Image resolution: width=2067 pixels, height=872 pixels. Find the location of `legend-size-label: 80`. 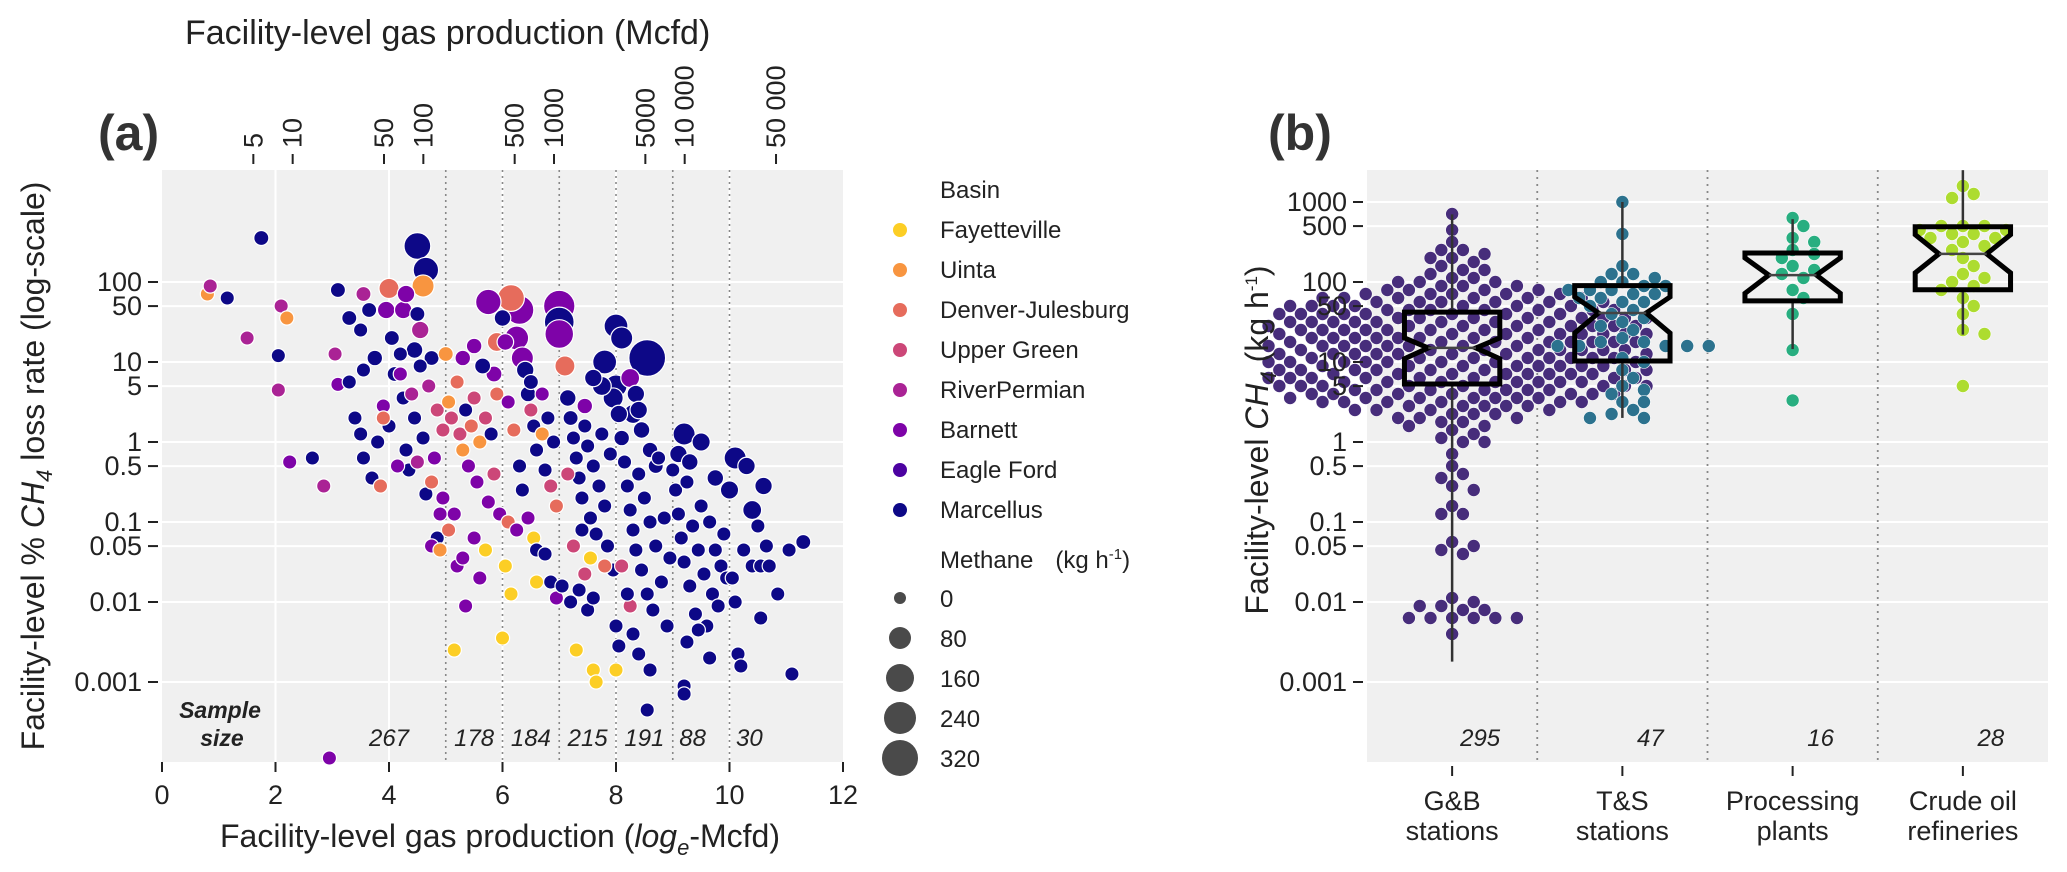

legend-size-label: 80 is located at coordinates (953, 639).